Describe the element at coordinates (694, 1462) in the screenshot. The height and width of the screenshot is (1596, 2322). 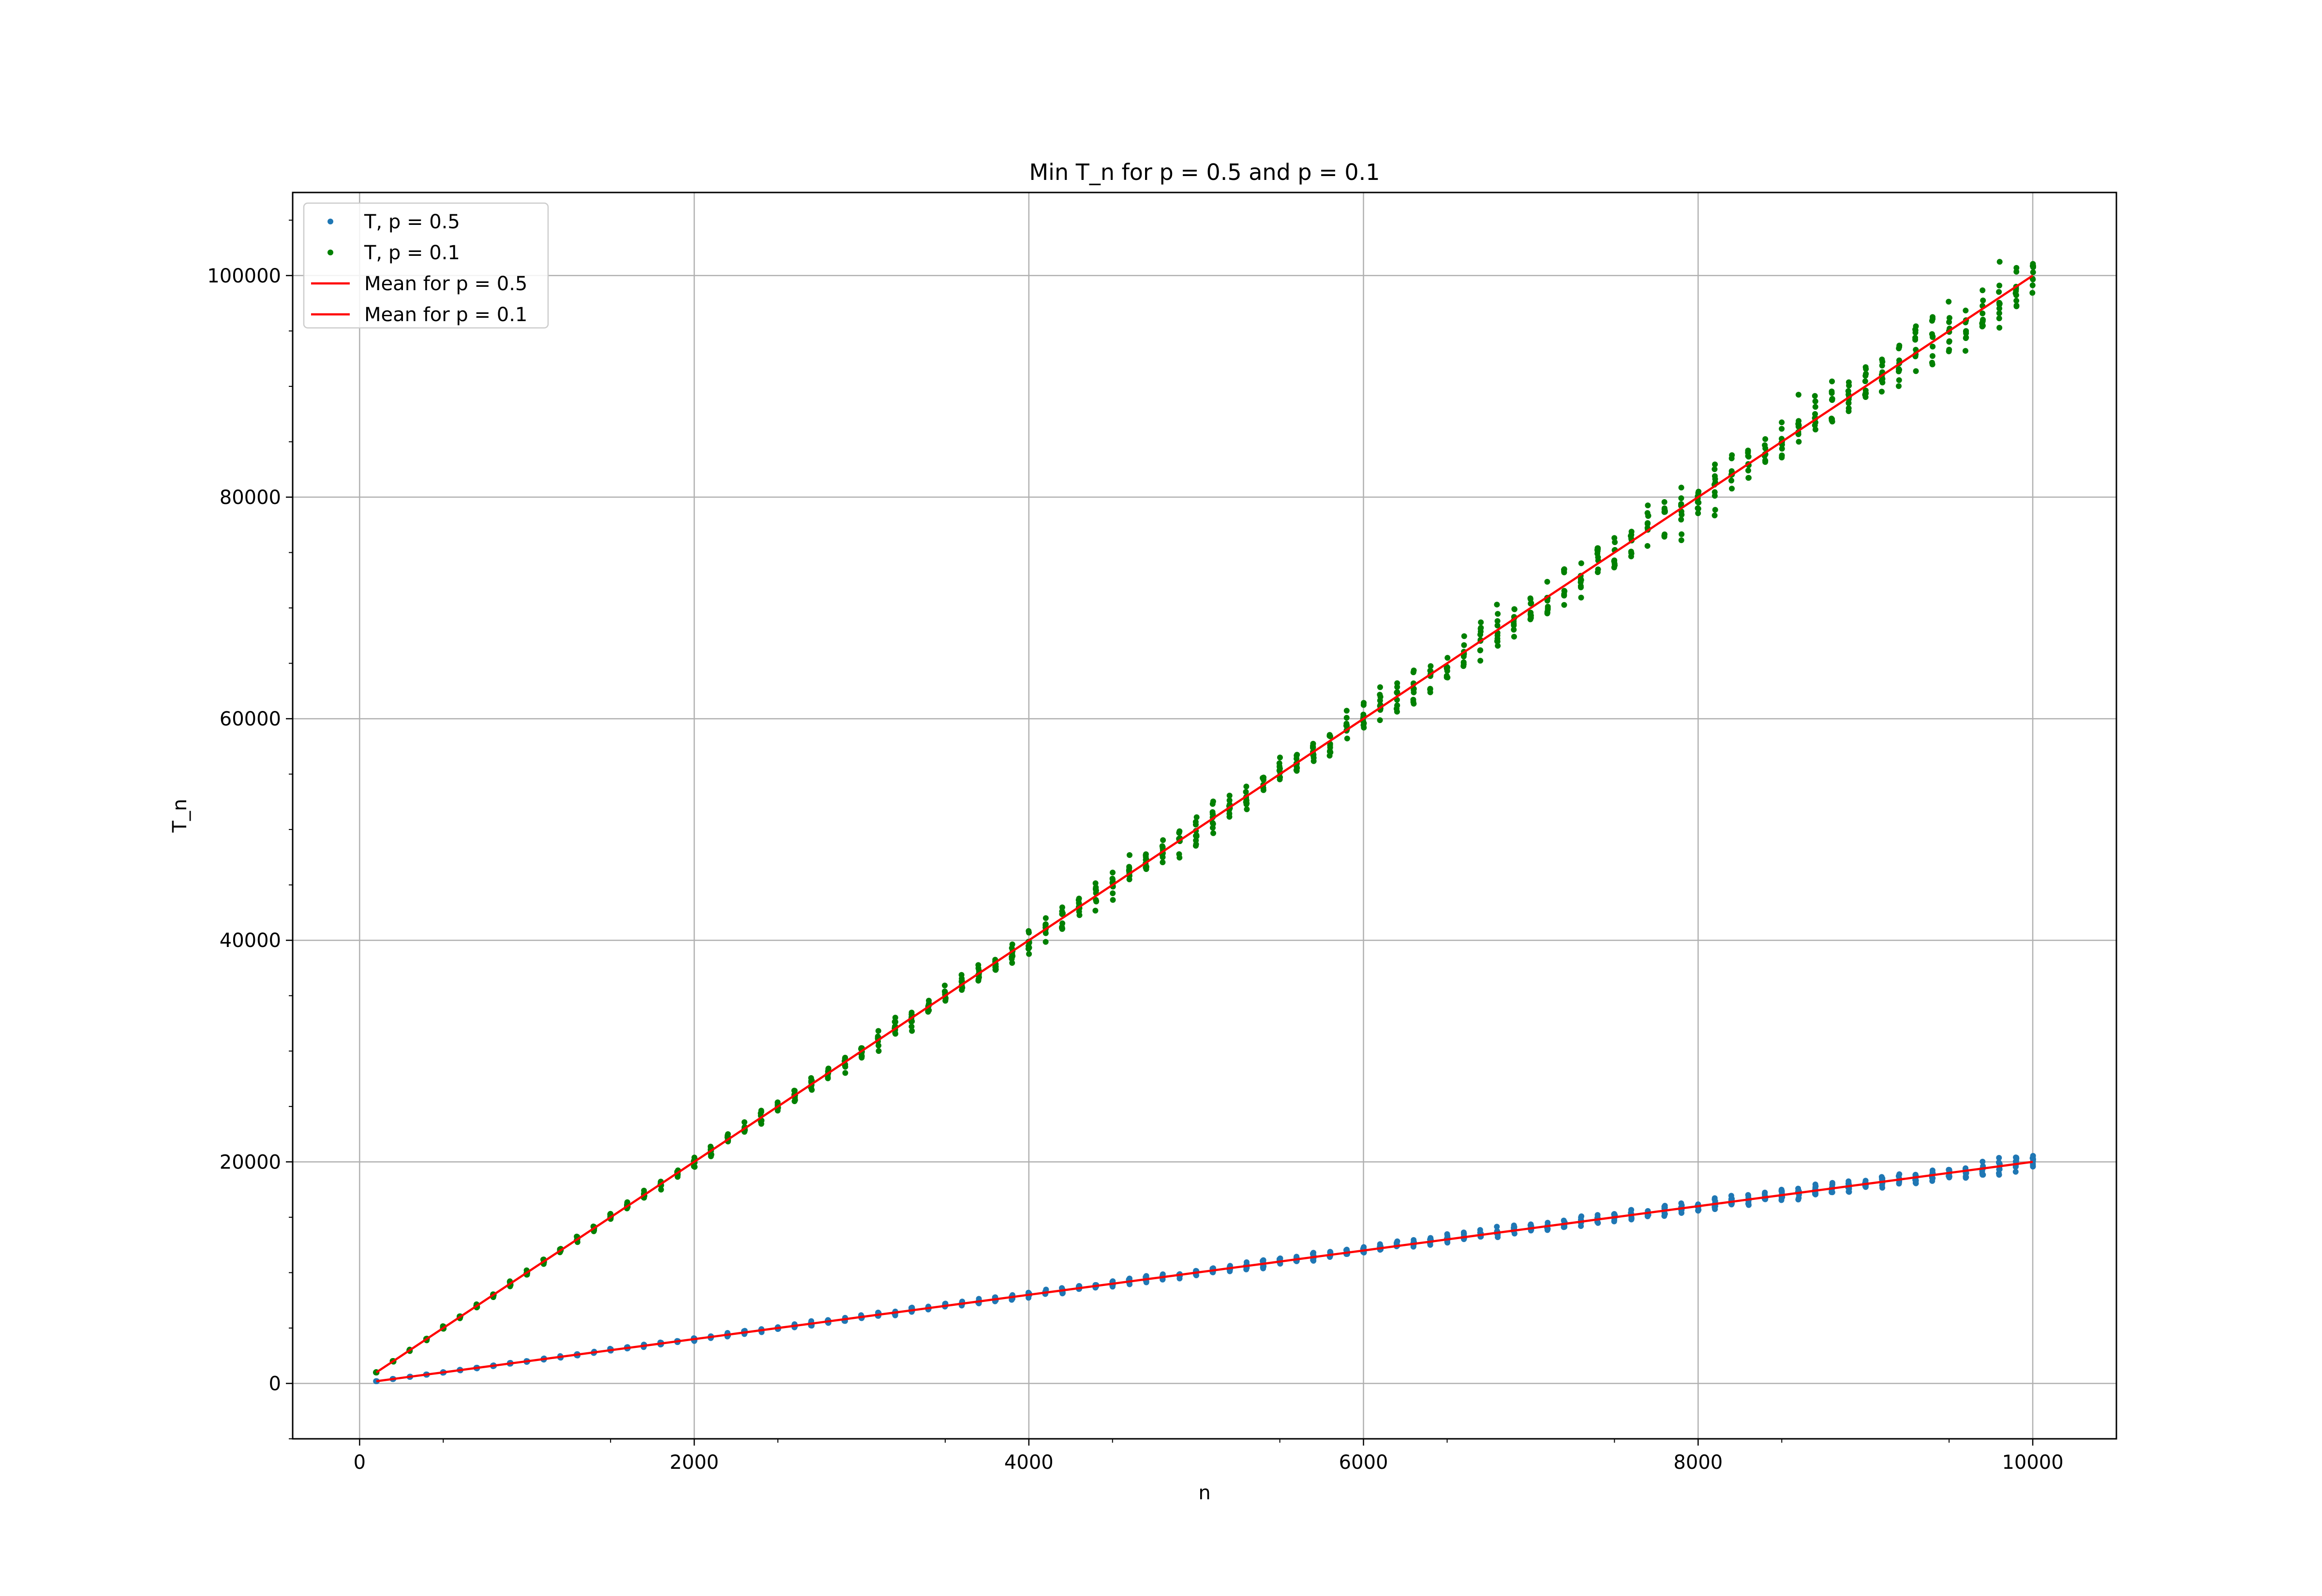
I see `x-tick-label: 2000` at that location.